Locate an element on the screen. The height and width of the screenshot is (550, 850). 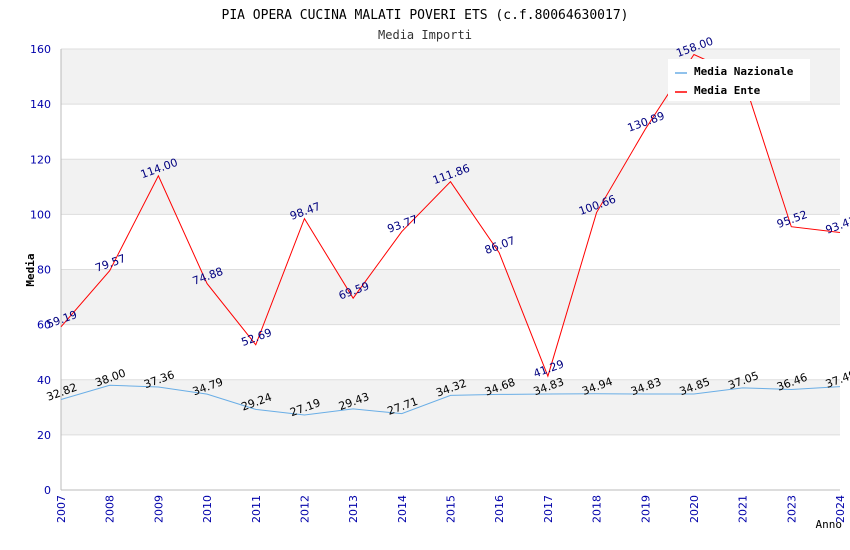
x-tick-label: 2008 is located at coordinates (110, 509).